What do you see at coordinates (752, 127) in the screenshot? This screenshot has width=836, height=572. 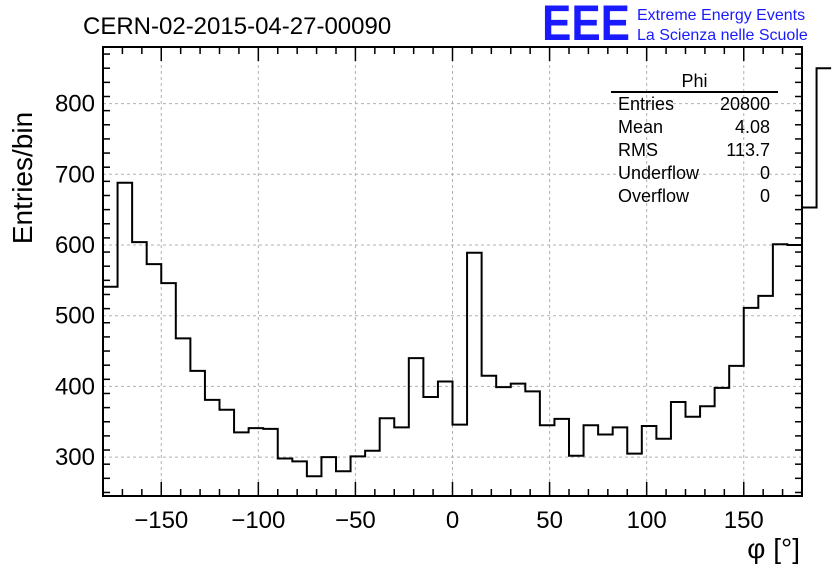 I see `stats-value-mean: 4.08` at bounding box center [752, 127].